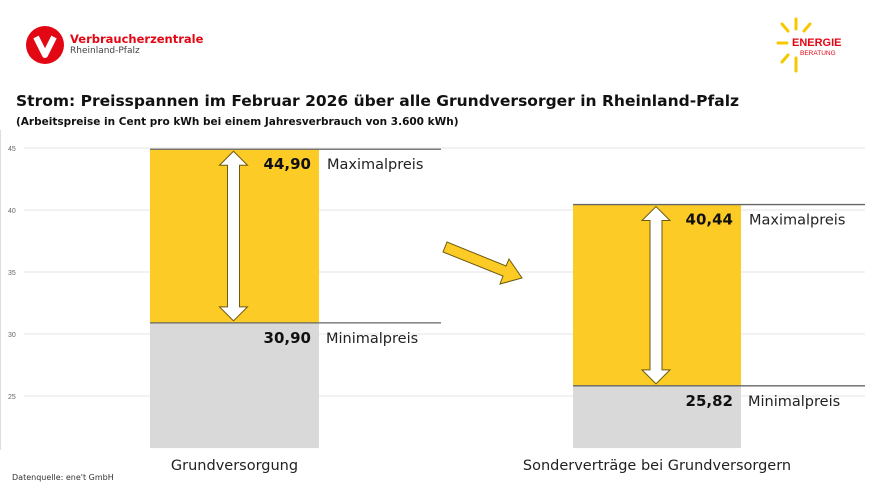  I want to click on category-label: Sonderverträge bei Grundversorgern, so click(657, 466).